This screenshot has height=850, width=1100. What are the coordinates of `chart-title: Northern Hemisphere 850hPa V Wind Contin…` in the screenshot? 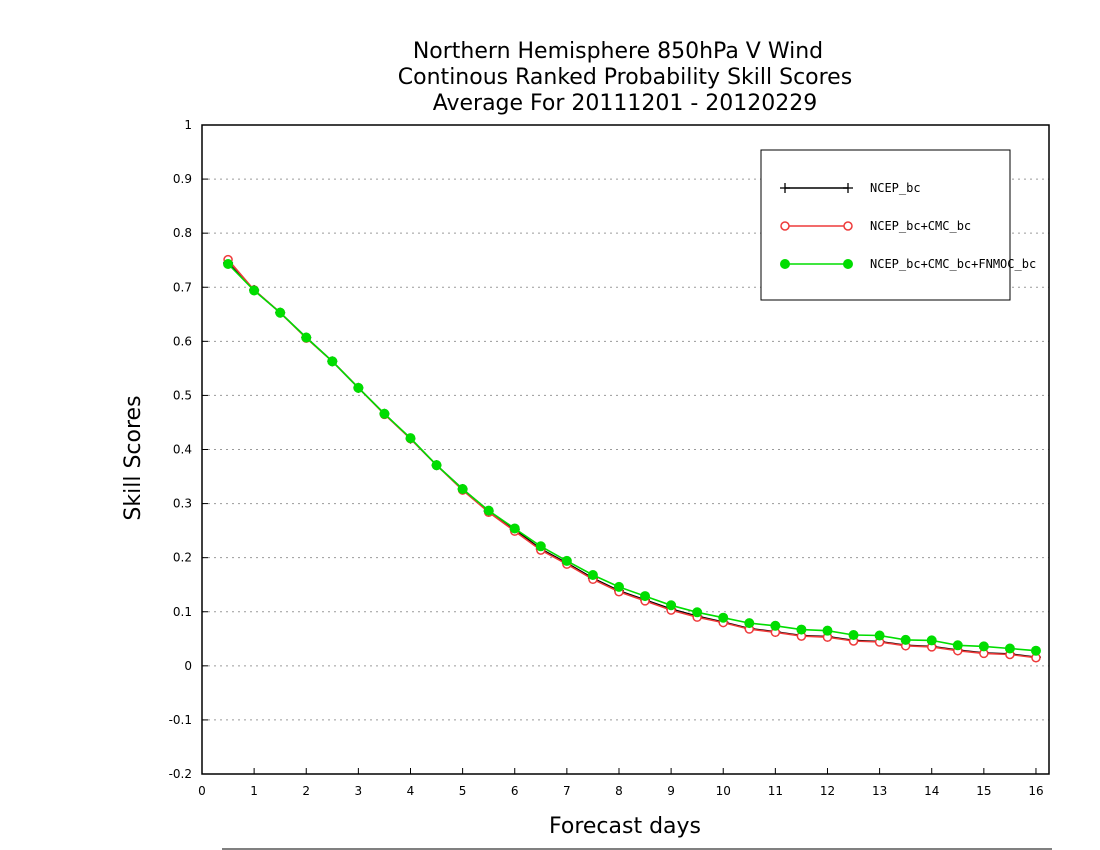 It's located at (625, 77).